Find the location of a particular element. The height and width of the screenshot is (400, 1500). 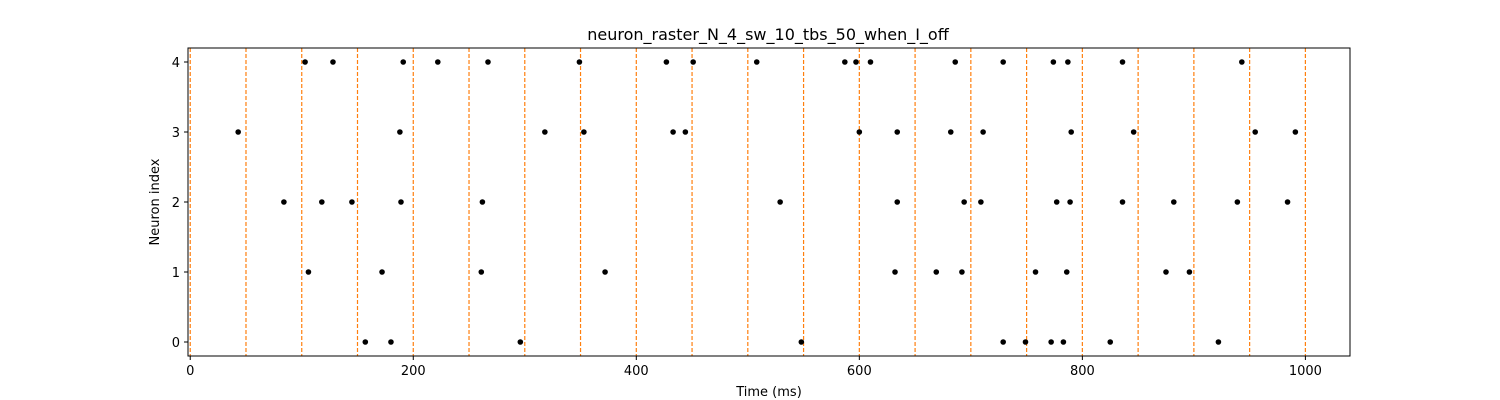

x-tick-label: 800 is located at coordinates (1082, 371).